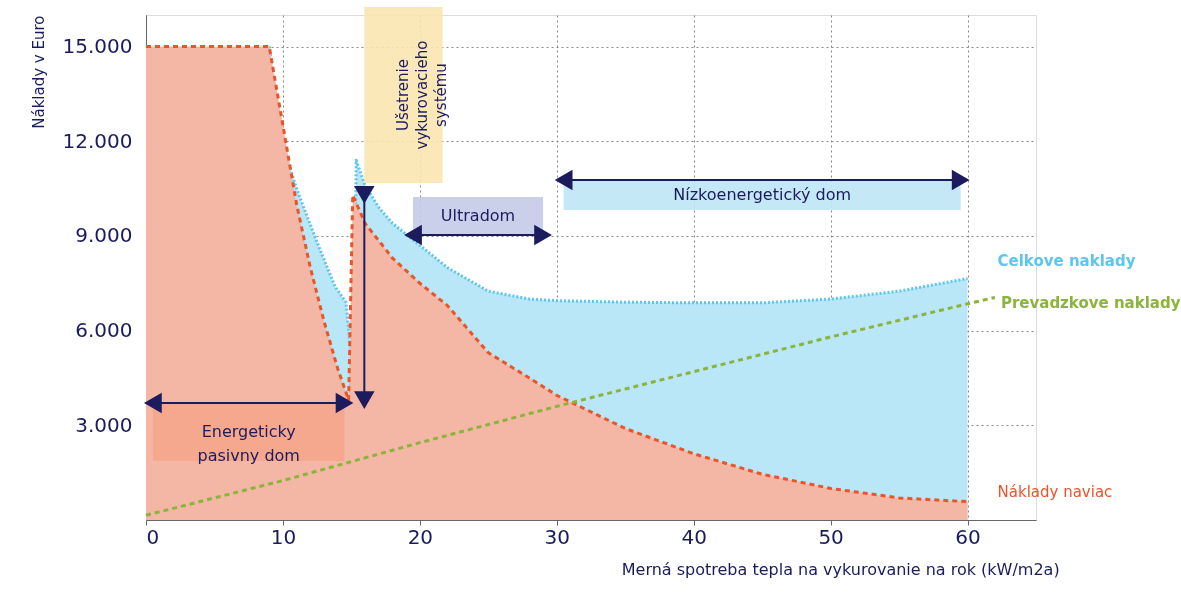 This screenshot has width=1181, height=596. Describe the element at coordinates (422, 95) in the screenshot. I see `annotation: Ušetrenie vykurovacieho systému` at that location.